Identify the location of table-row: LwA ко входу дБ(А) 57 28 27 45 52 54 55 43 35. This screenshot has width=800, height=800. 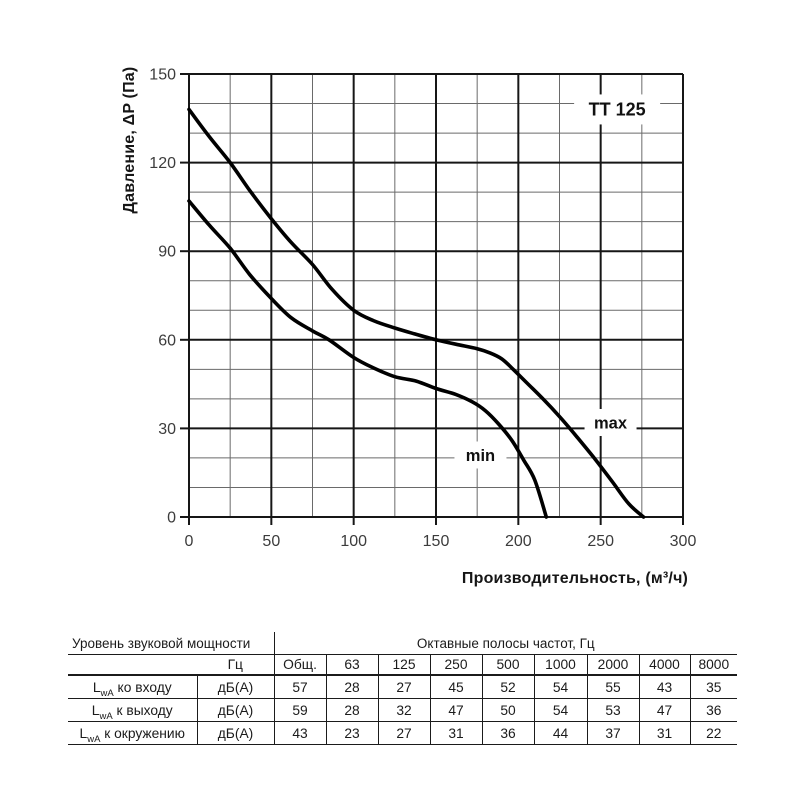
(403, 687).